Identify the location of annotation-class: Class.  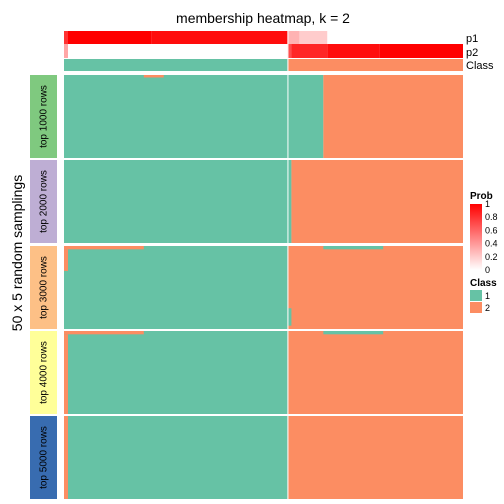
(279, 65).